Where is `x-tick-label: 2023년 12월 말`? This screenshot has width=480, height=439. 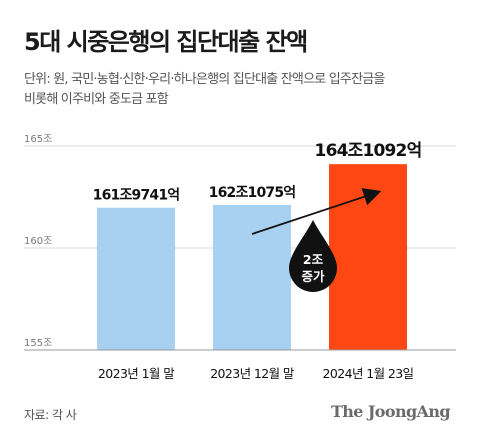
x-tick-label: 2023년 12월 말 is located at coordinates (252, 373).